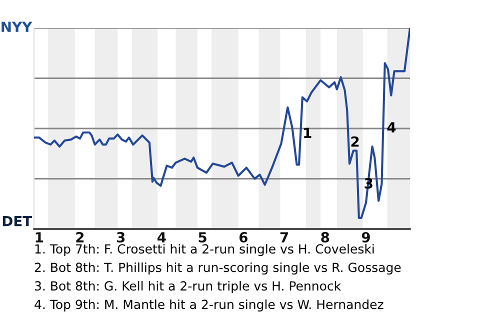  I want to click on x-tick-label: 3, so click(120, 237).